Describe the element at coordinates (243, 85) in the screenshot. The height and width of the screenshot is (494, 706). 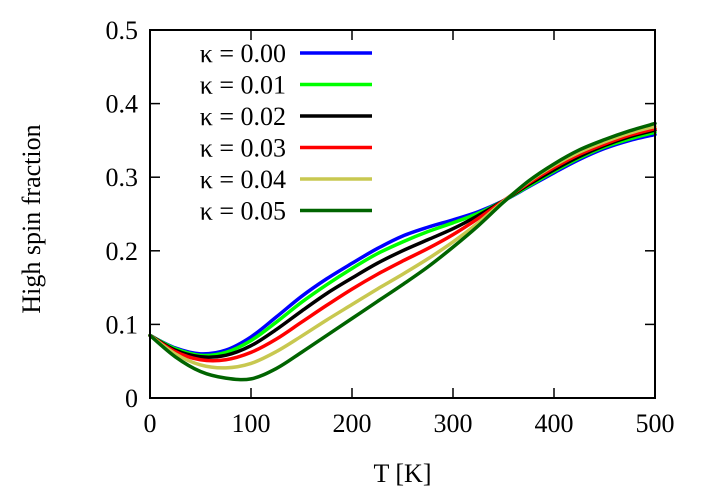
I see `legend-label: κ = 0.01` at that location.